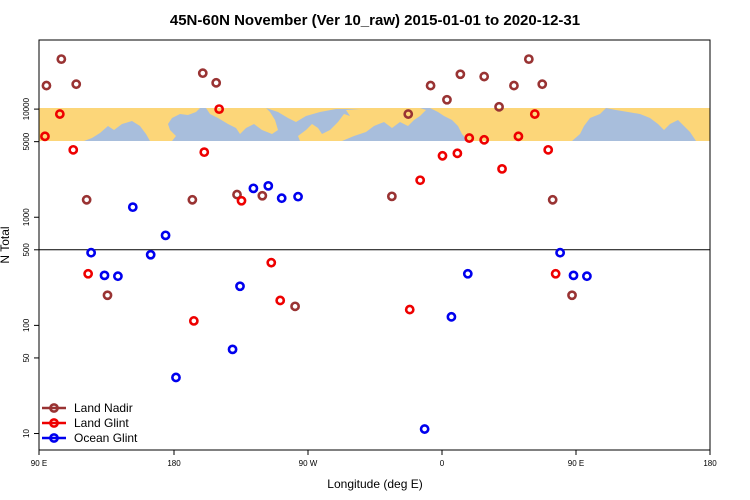  I want to click on y-axis-label: N Total, so click(6, 244).